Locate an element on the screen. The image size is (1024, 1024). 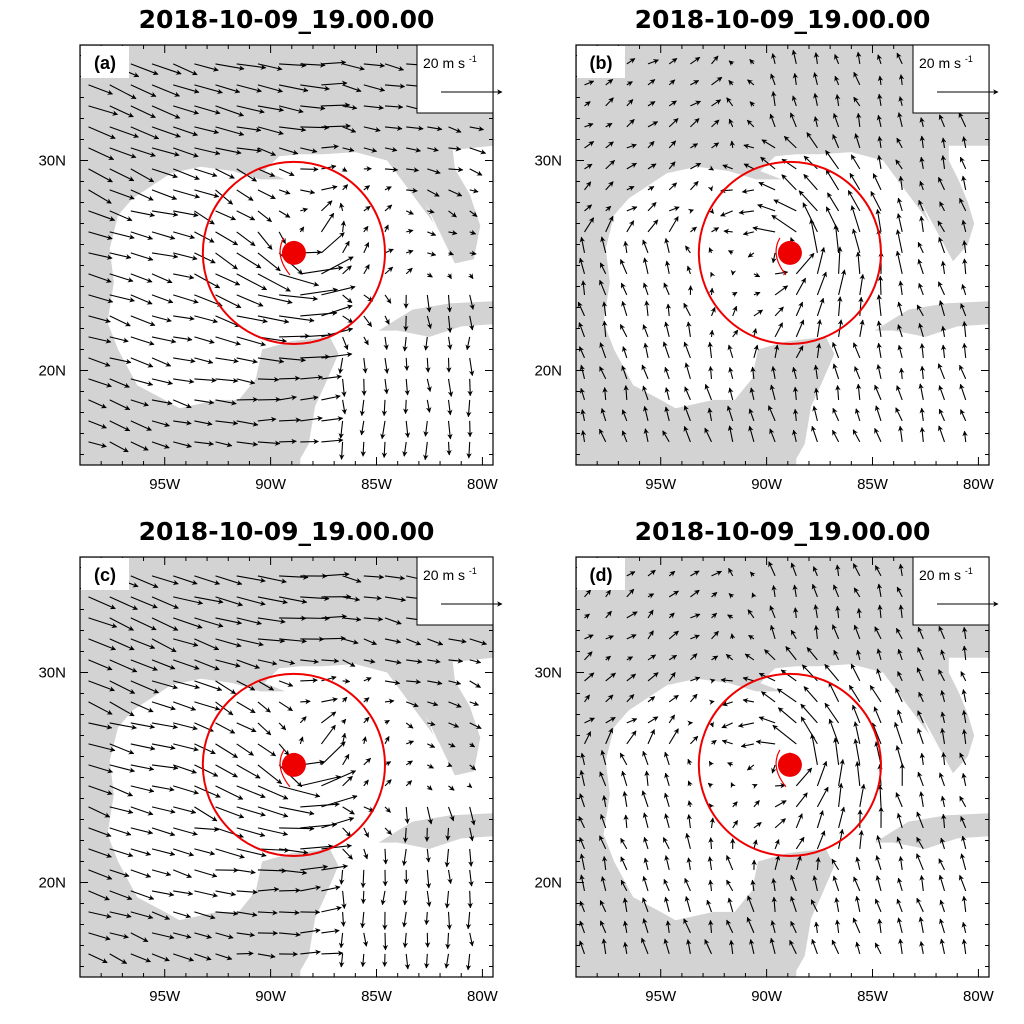
panel-label-box is located at coordinates (601, 62).